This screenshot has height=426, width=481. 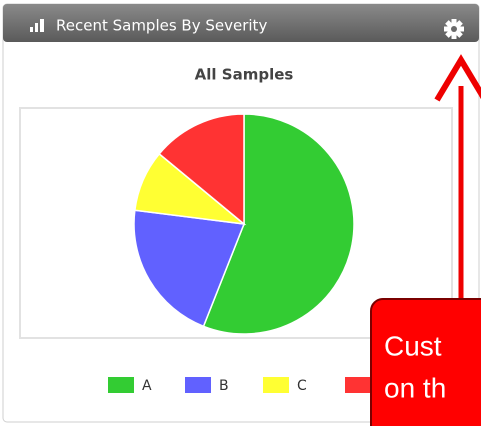 What do you see at coordinates (239, 385) in the screenshot?
I see `legend: A B C` at bounding box center [239, 385].